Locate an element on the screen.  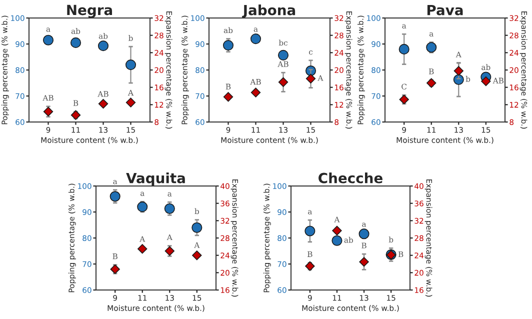
chart-title: Pava is located at coordinates (445, 10).